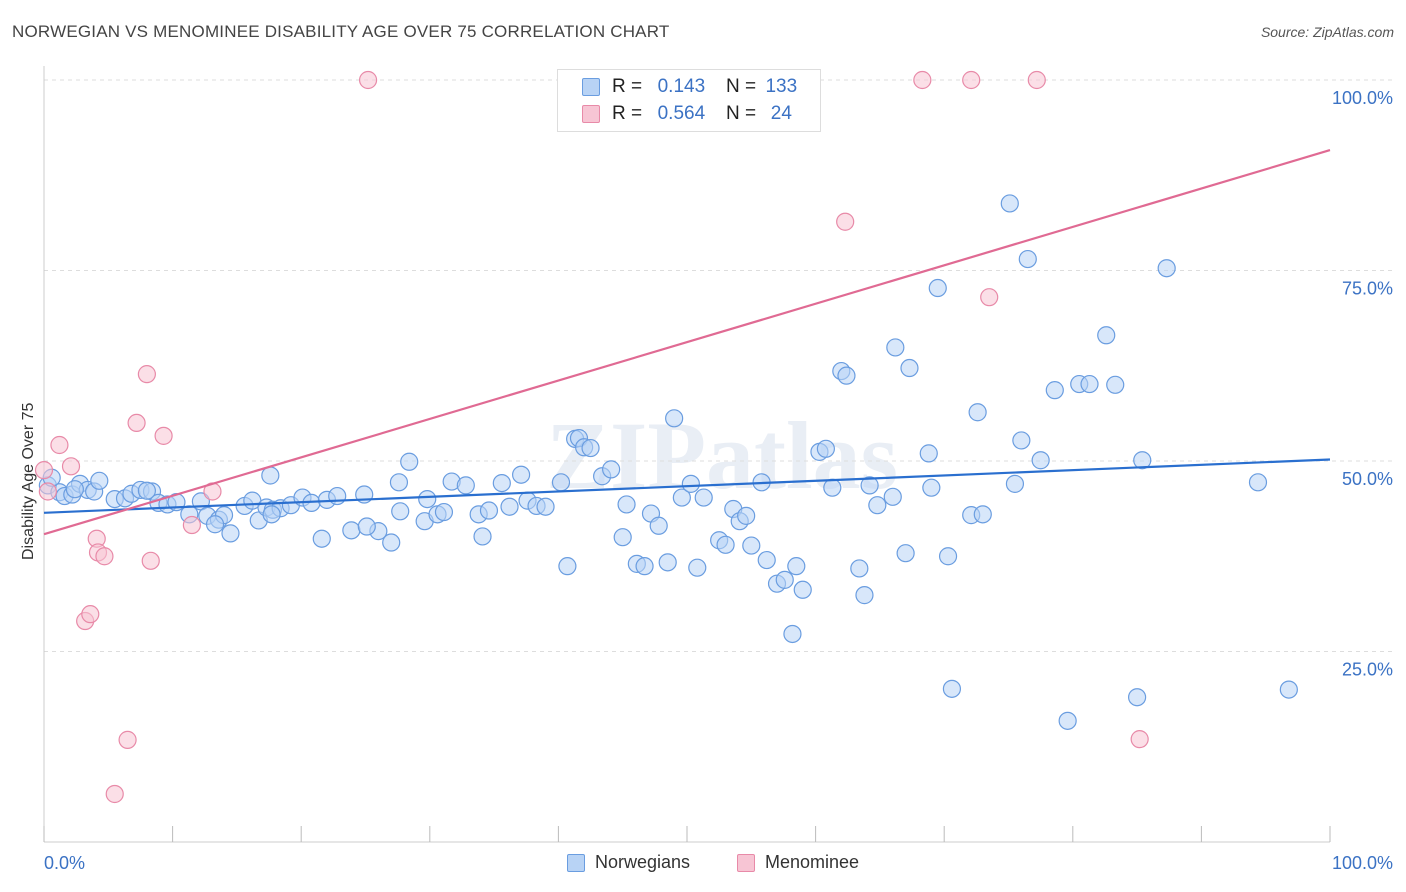 The width and height of the screenshot is (1406, 892). Describe the element at coordinates (722, 455) in the screenshot. I see `watermark: ZIPatlas` at that location.